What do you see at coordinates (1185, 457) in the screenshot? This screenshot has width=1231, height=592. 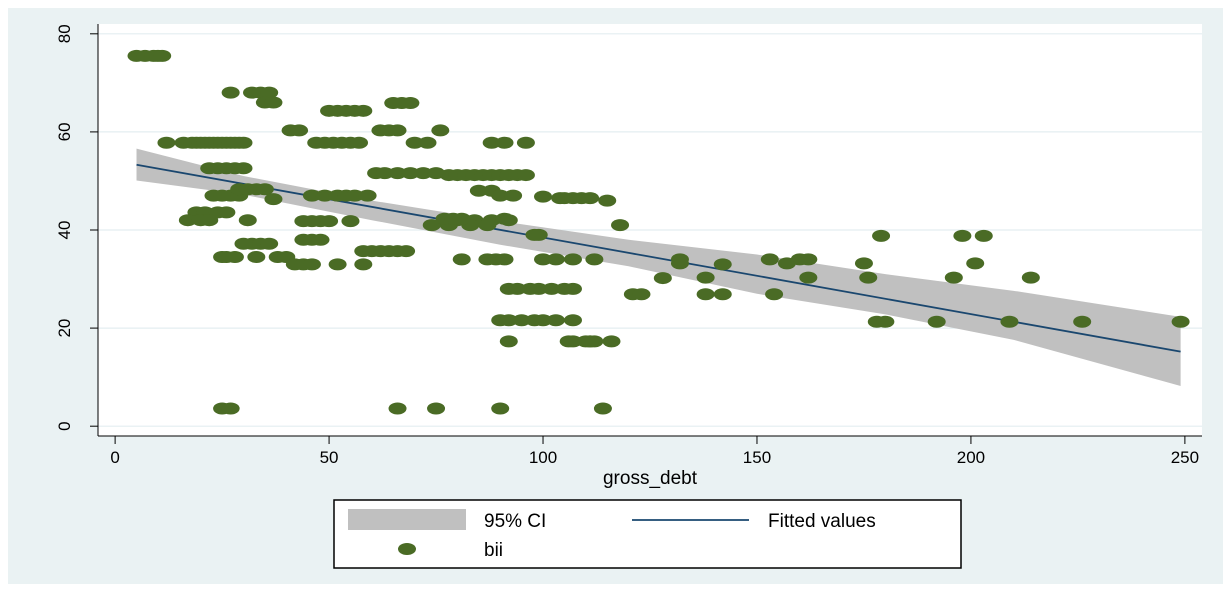 I see `x-tick-label: 250` at bounding box center [1185, 457].